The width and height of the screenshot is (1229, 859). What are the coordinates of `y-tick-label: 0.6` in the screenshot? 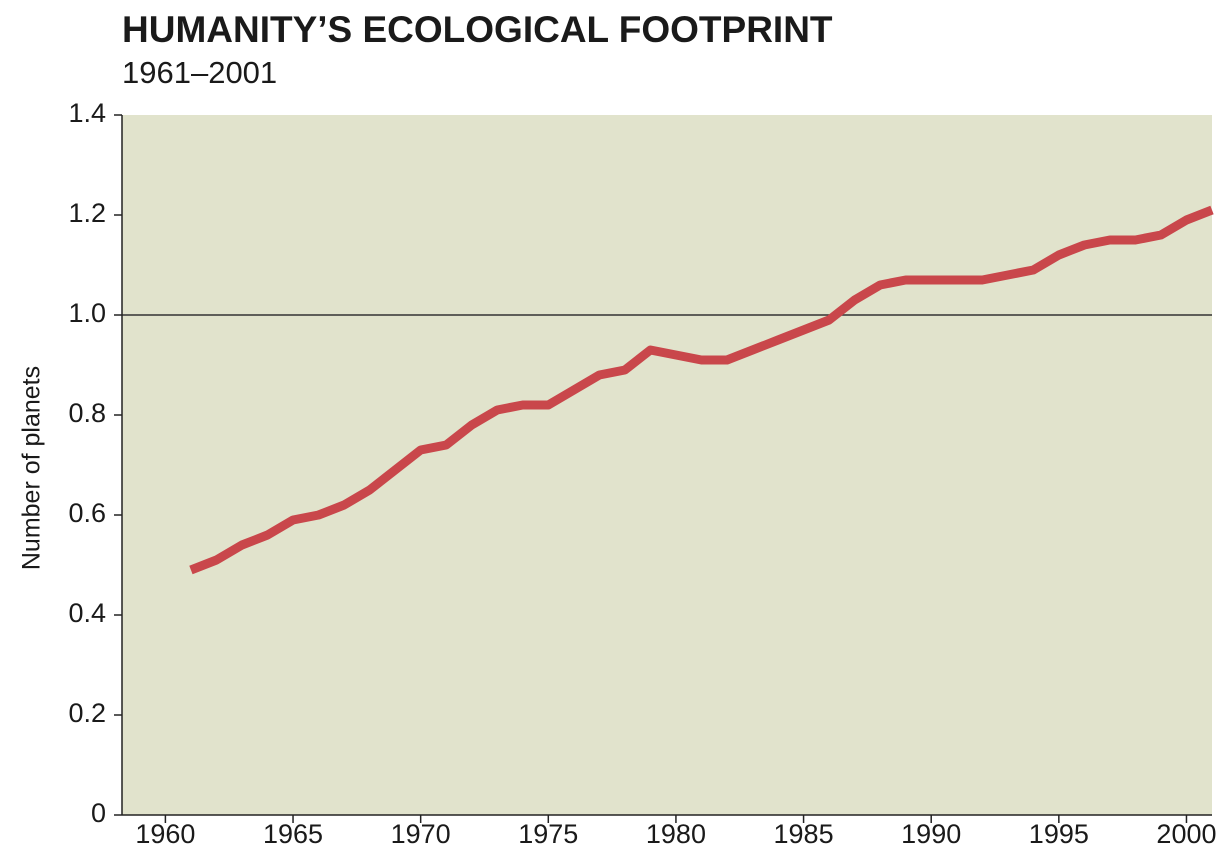 It's located at (87, 513).